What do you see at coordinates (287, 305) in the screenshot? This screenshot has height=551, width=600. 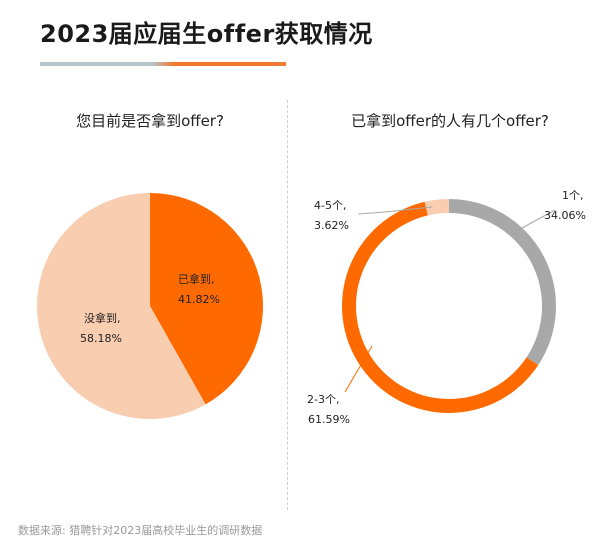 I see `chart-divider` at bounding box center [287, 305].